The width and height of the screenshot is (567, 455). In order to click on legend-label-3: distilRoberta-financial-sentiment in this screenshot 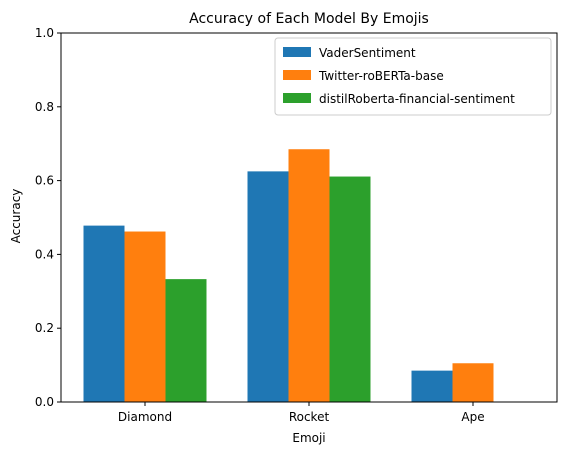, I will do `click(417, 99)`.